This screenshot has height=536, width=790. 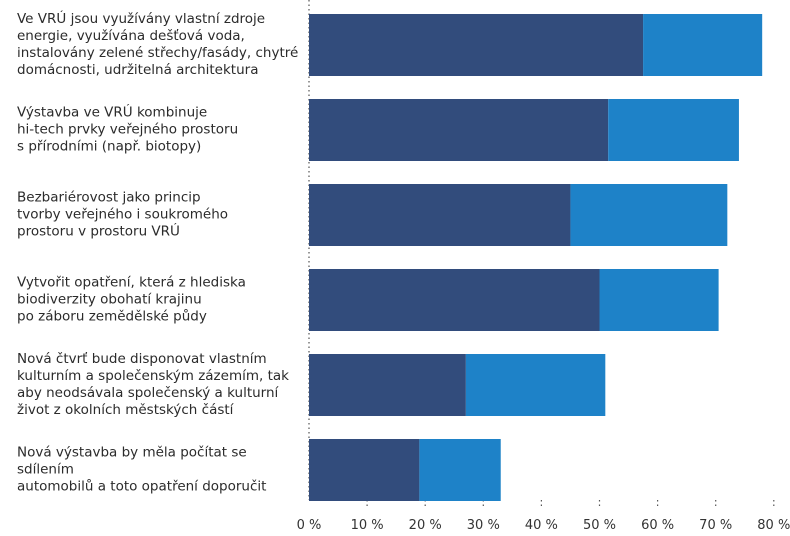 What do you see at coordinates (367, 525) in the screenshot?
I see `x-tick-label: 10 %` at bounding box center [367, 525].